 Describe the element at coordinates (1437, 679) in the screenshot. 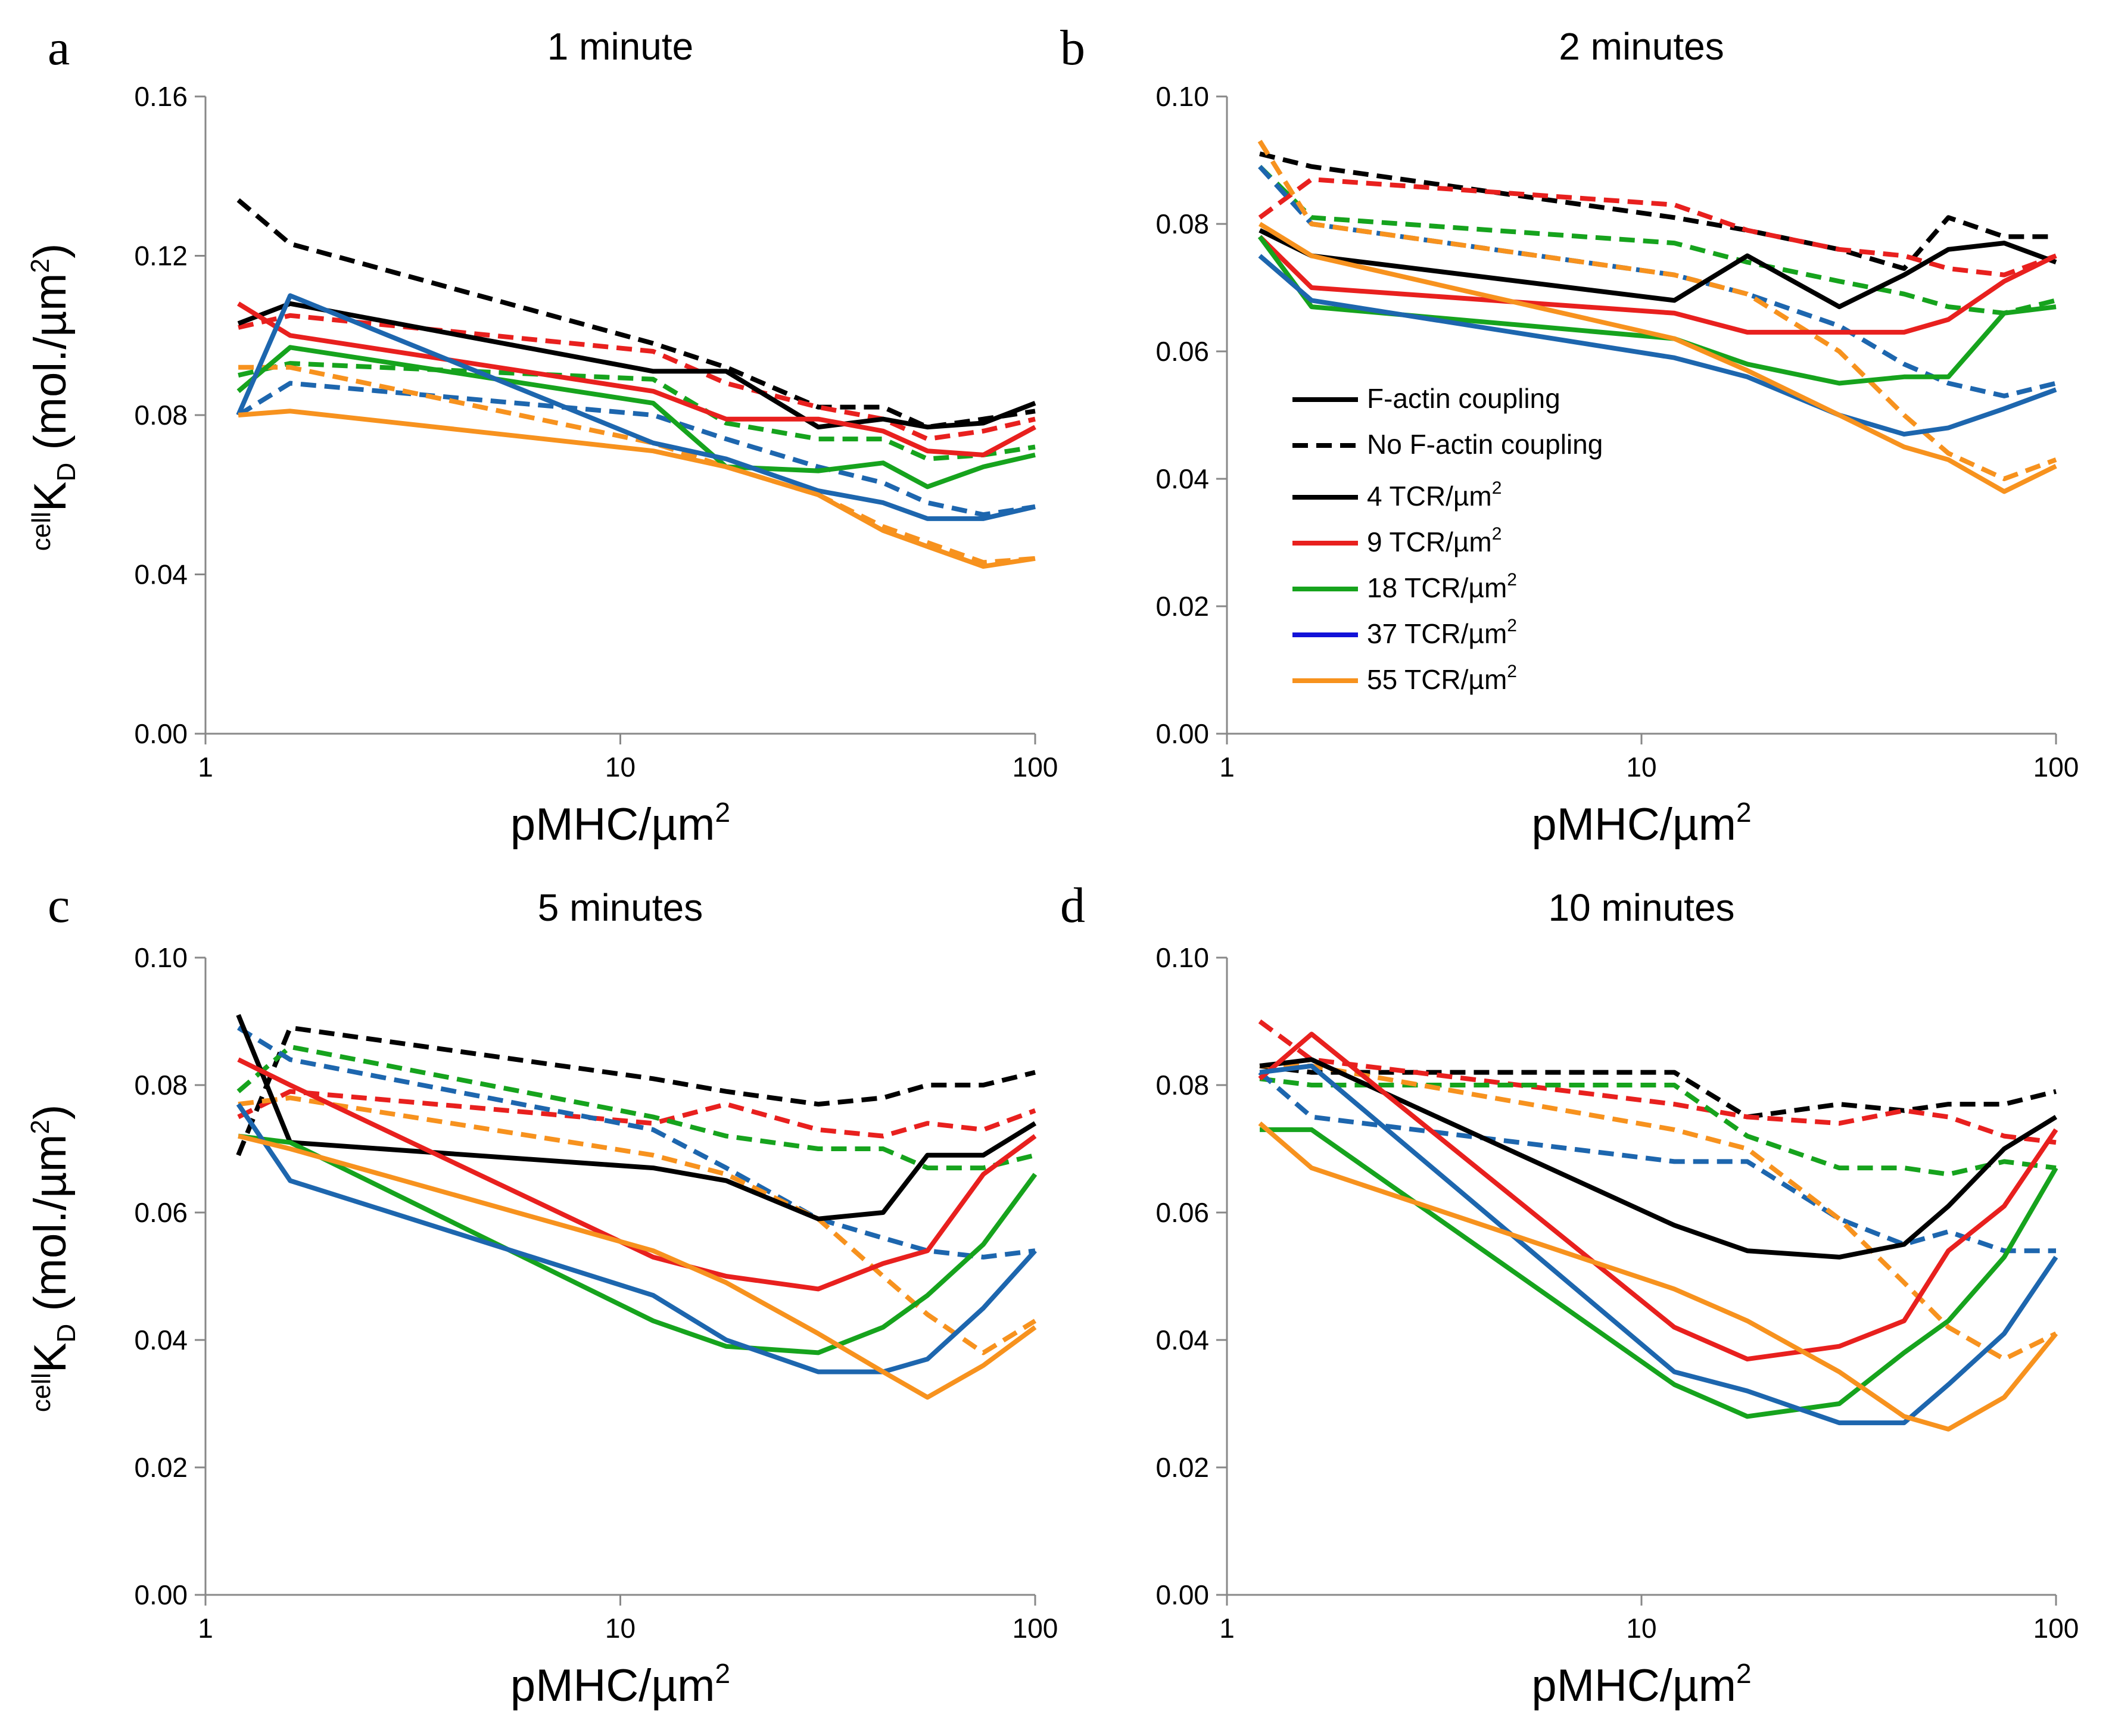

I see `legend-label-text: 55 TCR/µm` at that location.